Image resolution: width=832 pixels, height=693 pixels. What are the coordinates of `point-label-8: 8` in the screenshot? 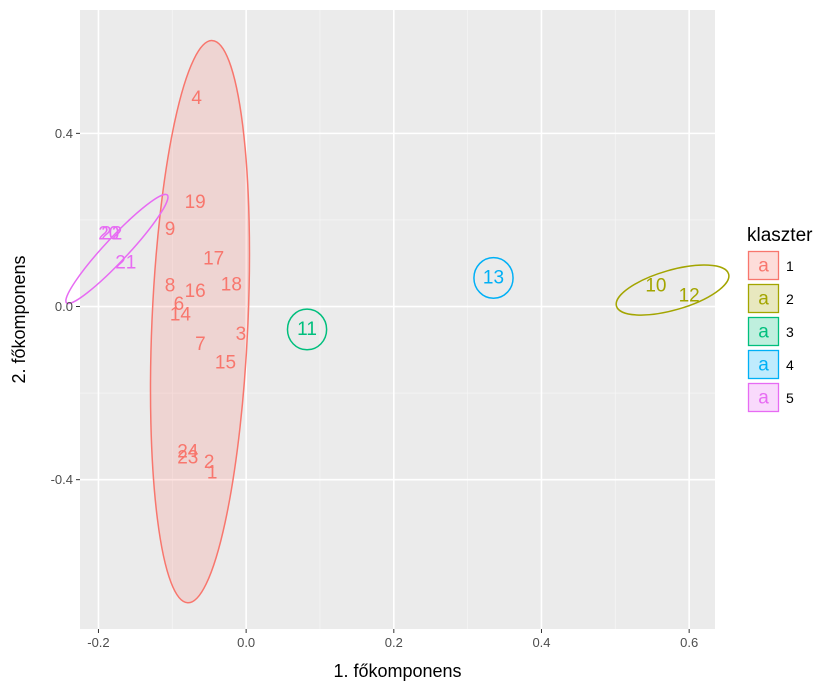 It's located at (170, 286).